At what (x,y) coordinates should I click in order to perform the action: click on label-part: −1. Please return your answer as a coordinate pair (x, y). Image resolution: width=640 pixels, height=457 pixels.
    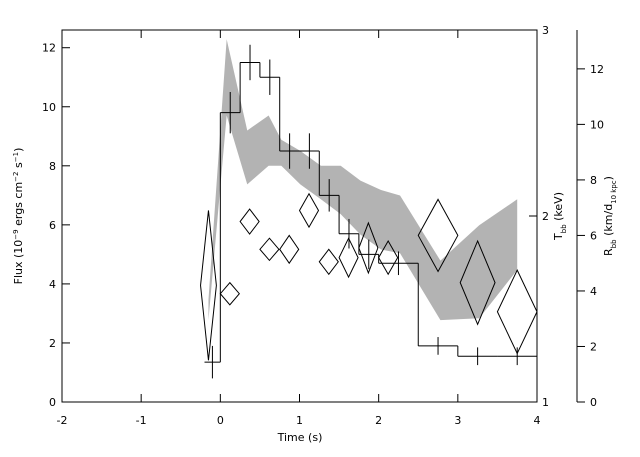
    Looking at the image, I should click on (16, 157).